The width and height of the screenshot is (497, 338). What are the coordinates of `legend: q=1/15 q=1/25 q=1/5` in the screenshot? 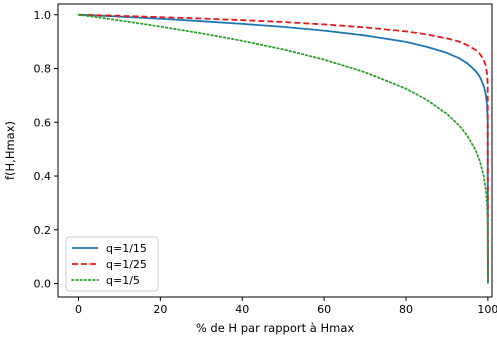 It's located at (112, 264).